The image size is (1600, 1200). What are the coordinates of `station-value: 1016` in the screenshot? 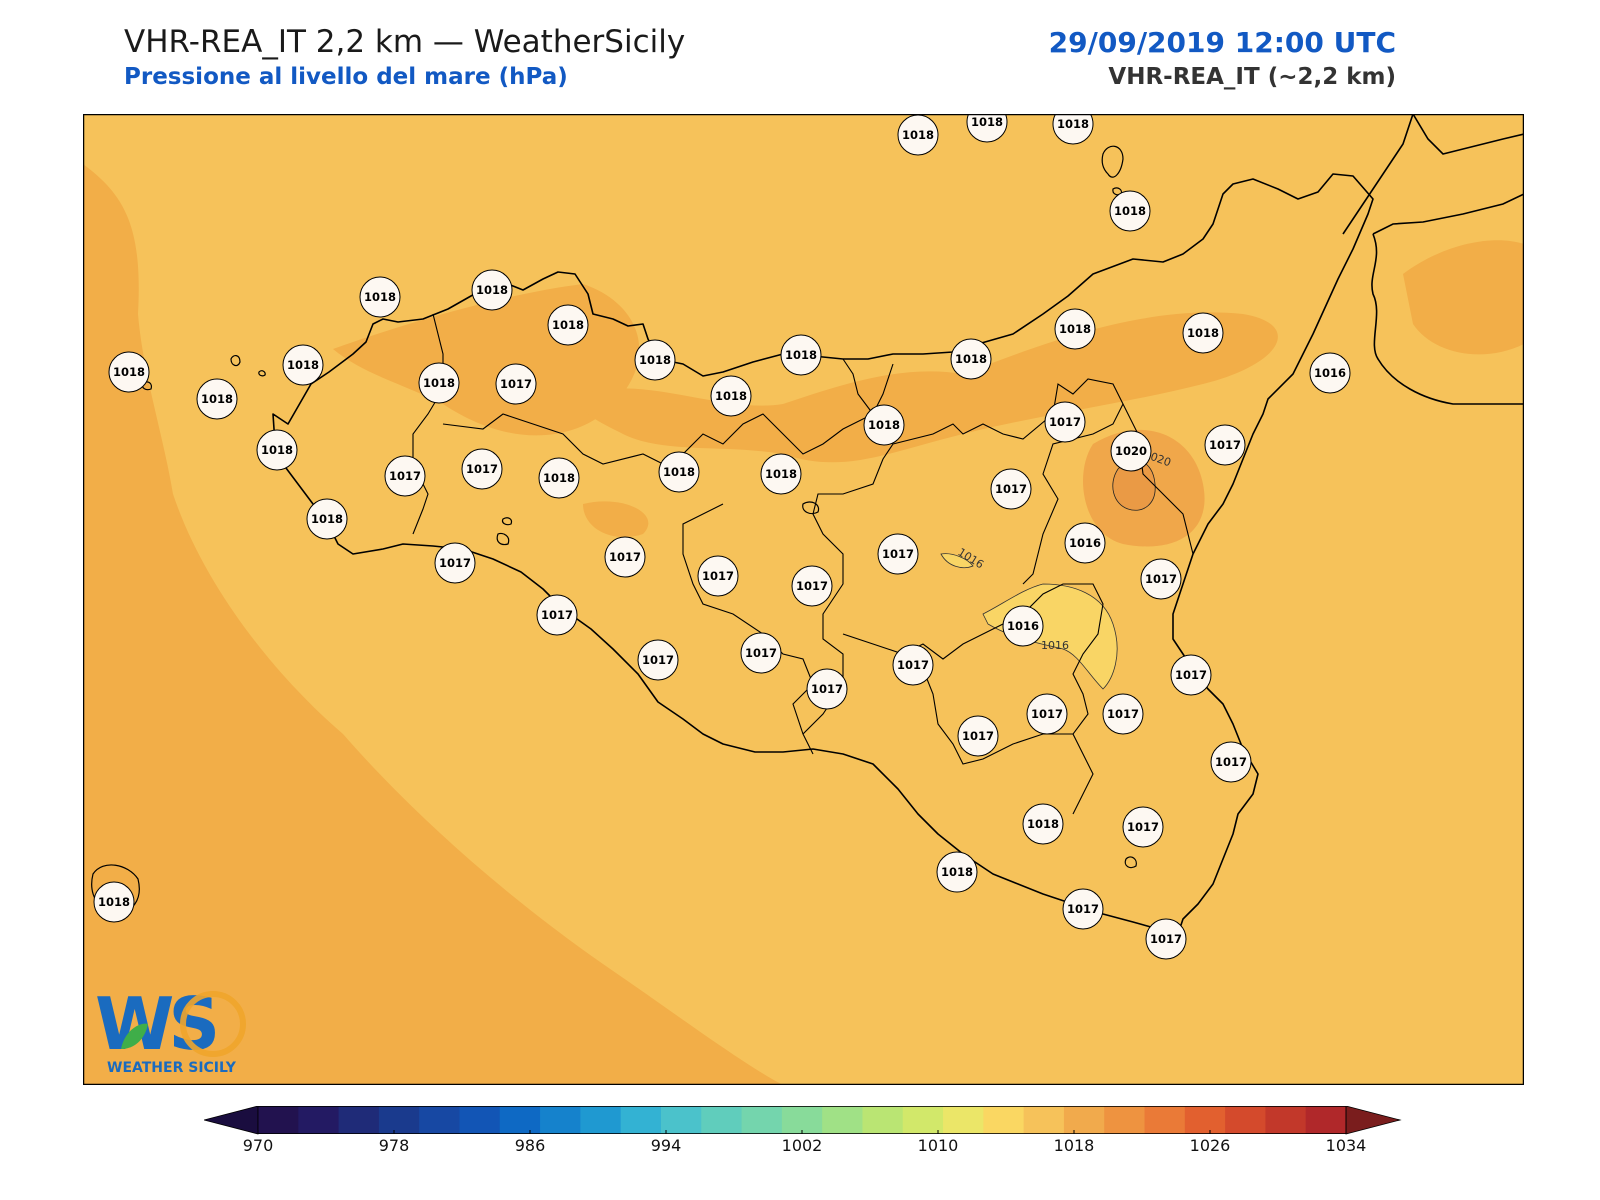 It's located at (1085, 543).